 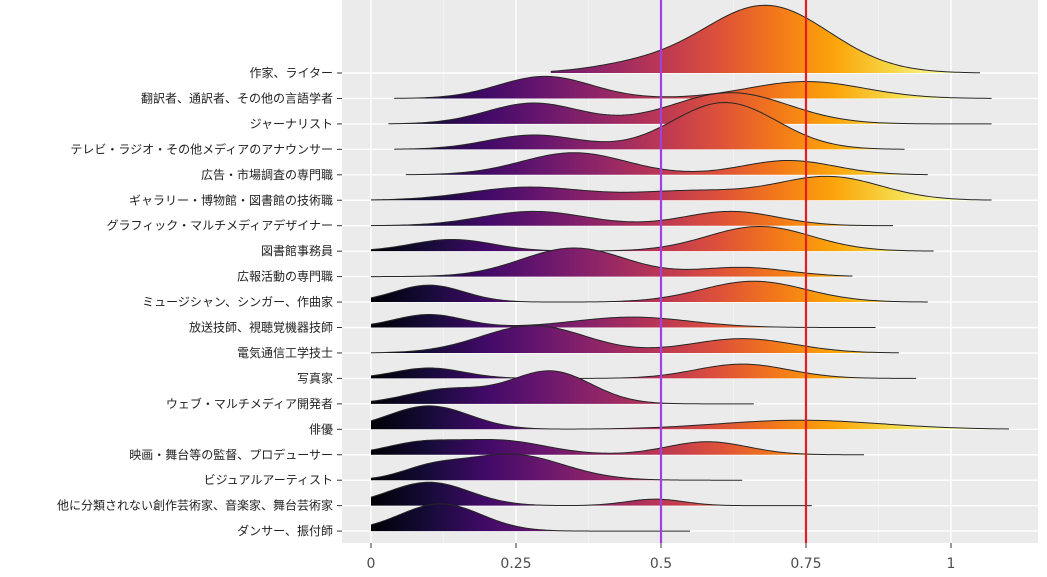 I want to click on y-tick-label: 広報活動の専門職, so click(x=285, y=277).